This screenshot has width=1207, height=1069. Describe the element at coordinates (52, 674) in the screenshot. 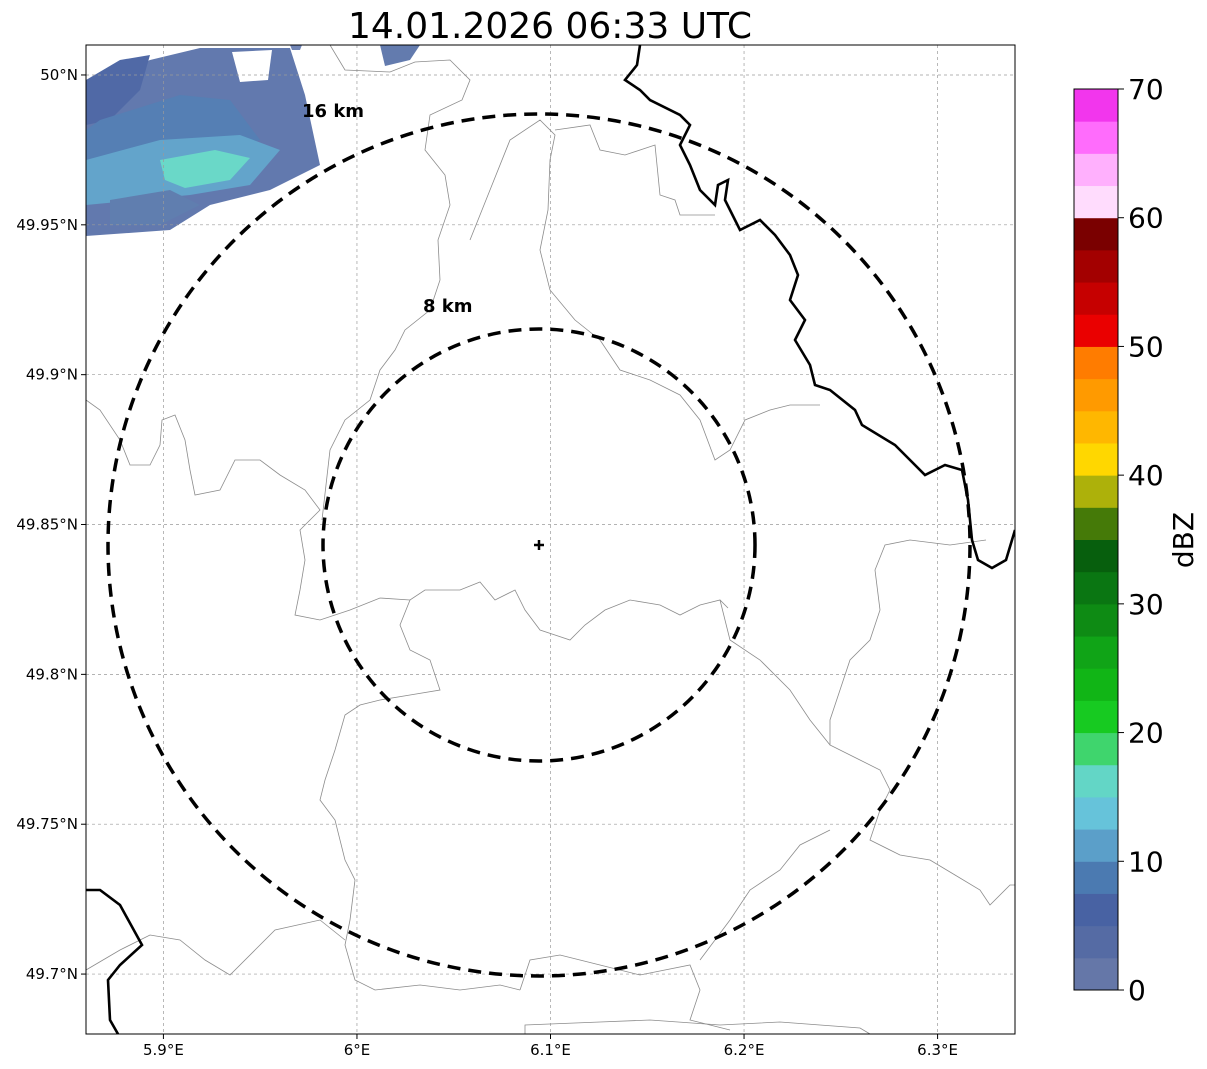

I see `lat-tick-label: 49.8°N` at that location.